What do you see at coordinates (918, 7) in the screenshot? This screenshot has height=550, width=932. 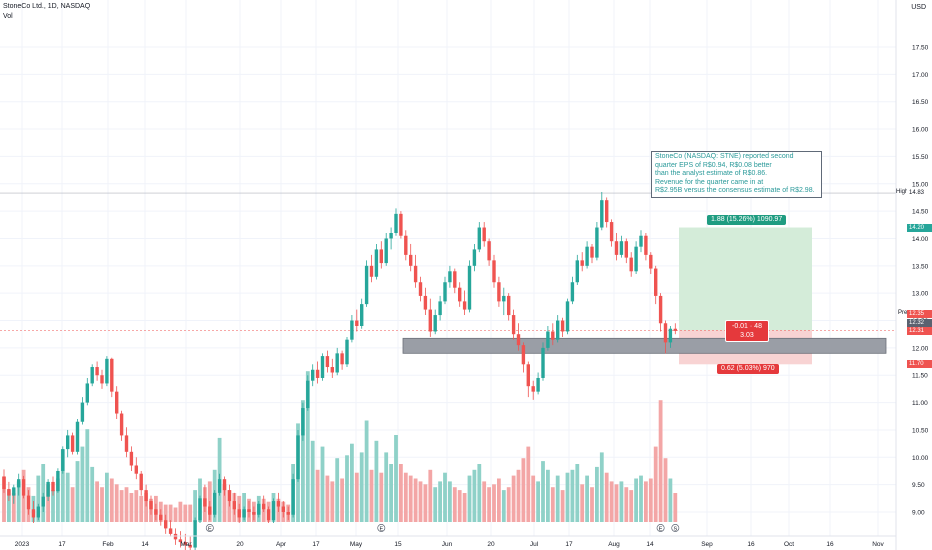 I see `currency-label: USD` at bounding box center [918, 7].